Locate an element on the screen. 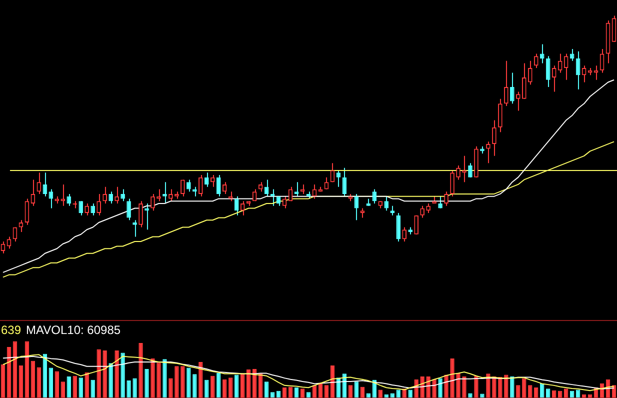 This screenshot has height=398, width=617. series-label: 639 is located at coordinates (11, 330).